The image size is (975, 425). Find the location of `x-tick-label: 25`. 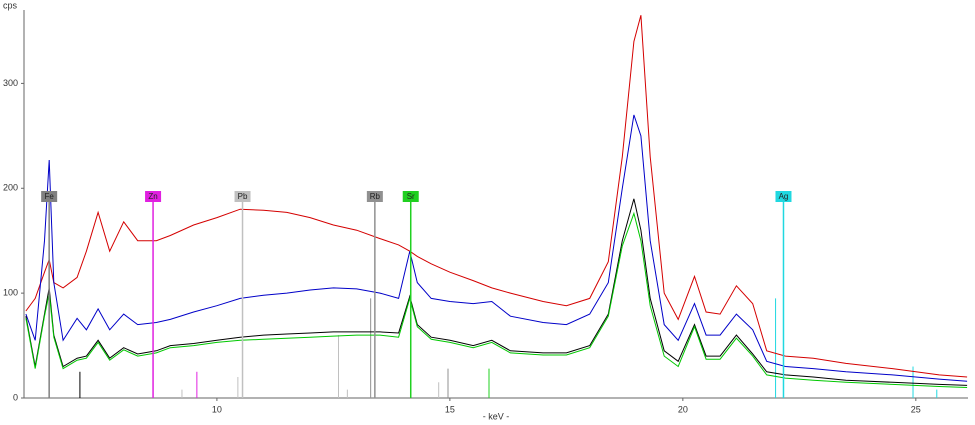

x-tick-label: 25 is located at coordinates (916, 409).